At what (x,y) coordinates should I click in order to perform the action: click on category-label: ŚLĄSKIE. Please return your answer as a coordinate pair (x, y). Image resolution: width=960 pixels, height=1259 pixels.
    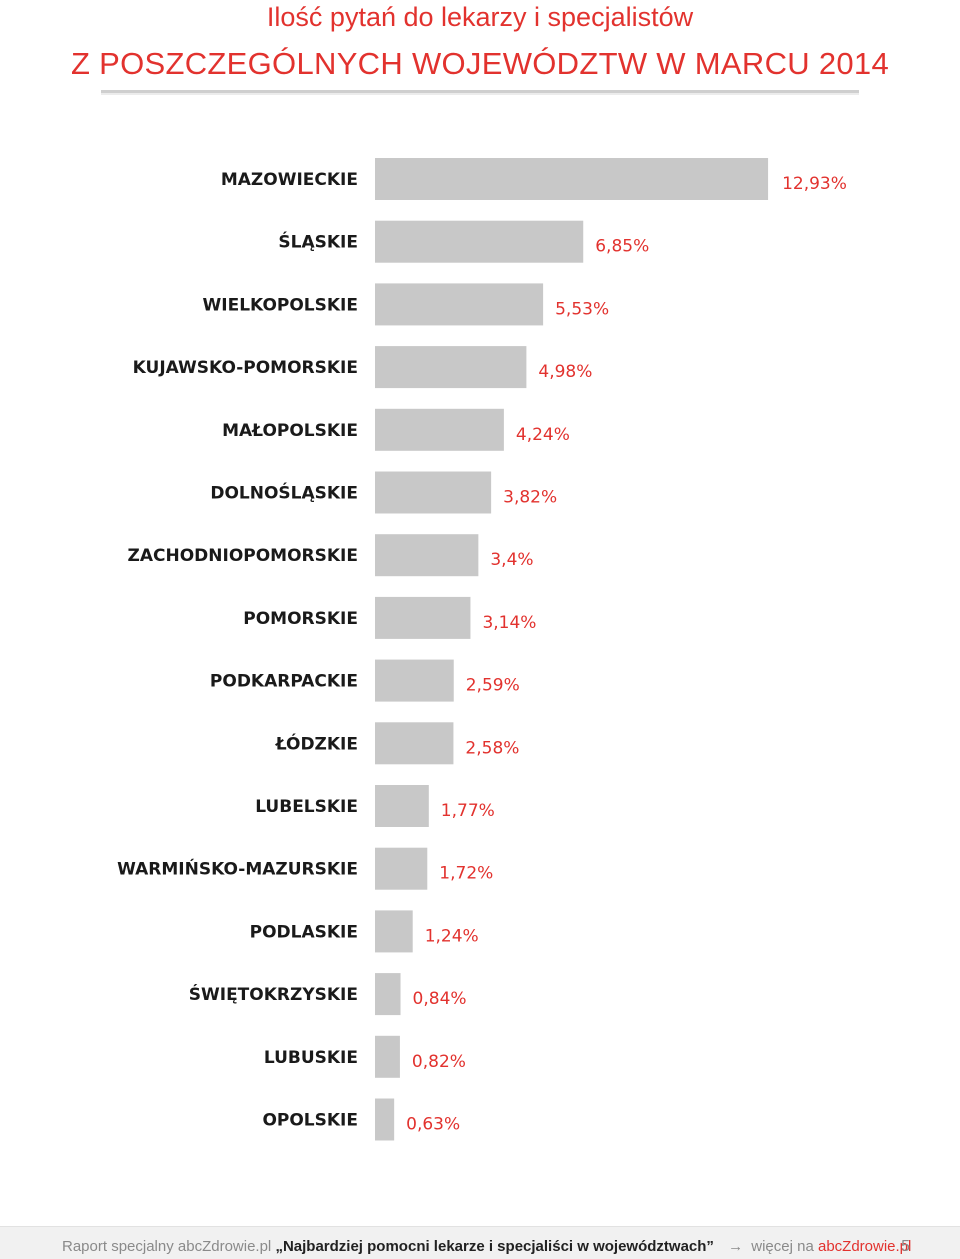
    Looking at the image, I should click on (318, 242).